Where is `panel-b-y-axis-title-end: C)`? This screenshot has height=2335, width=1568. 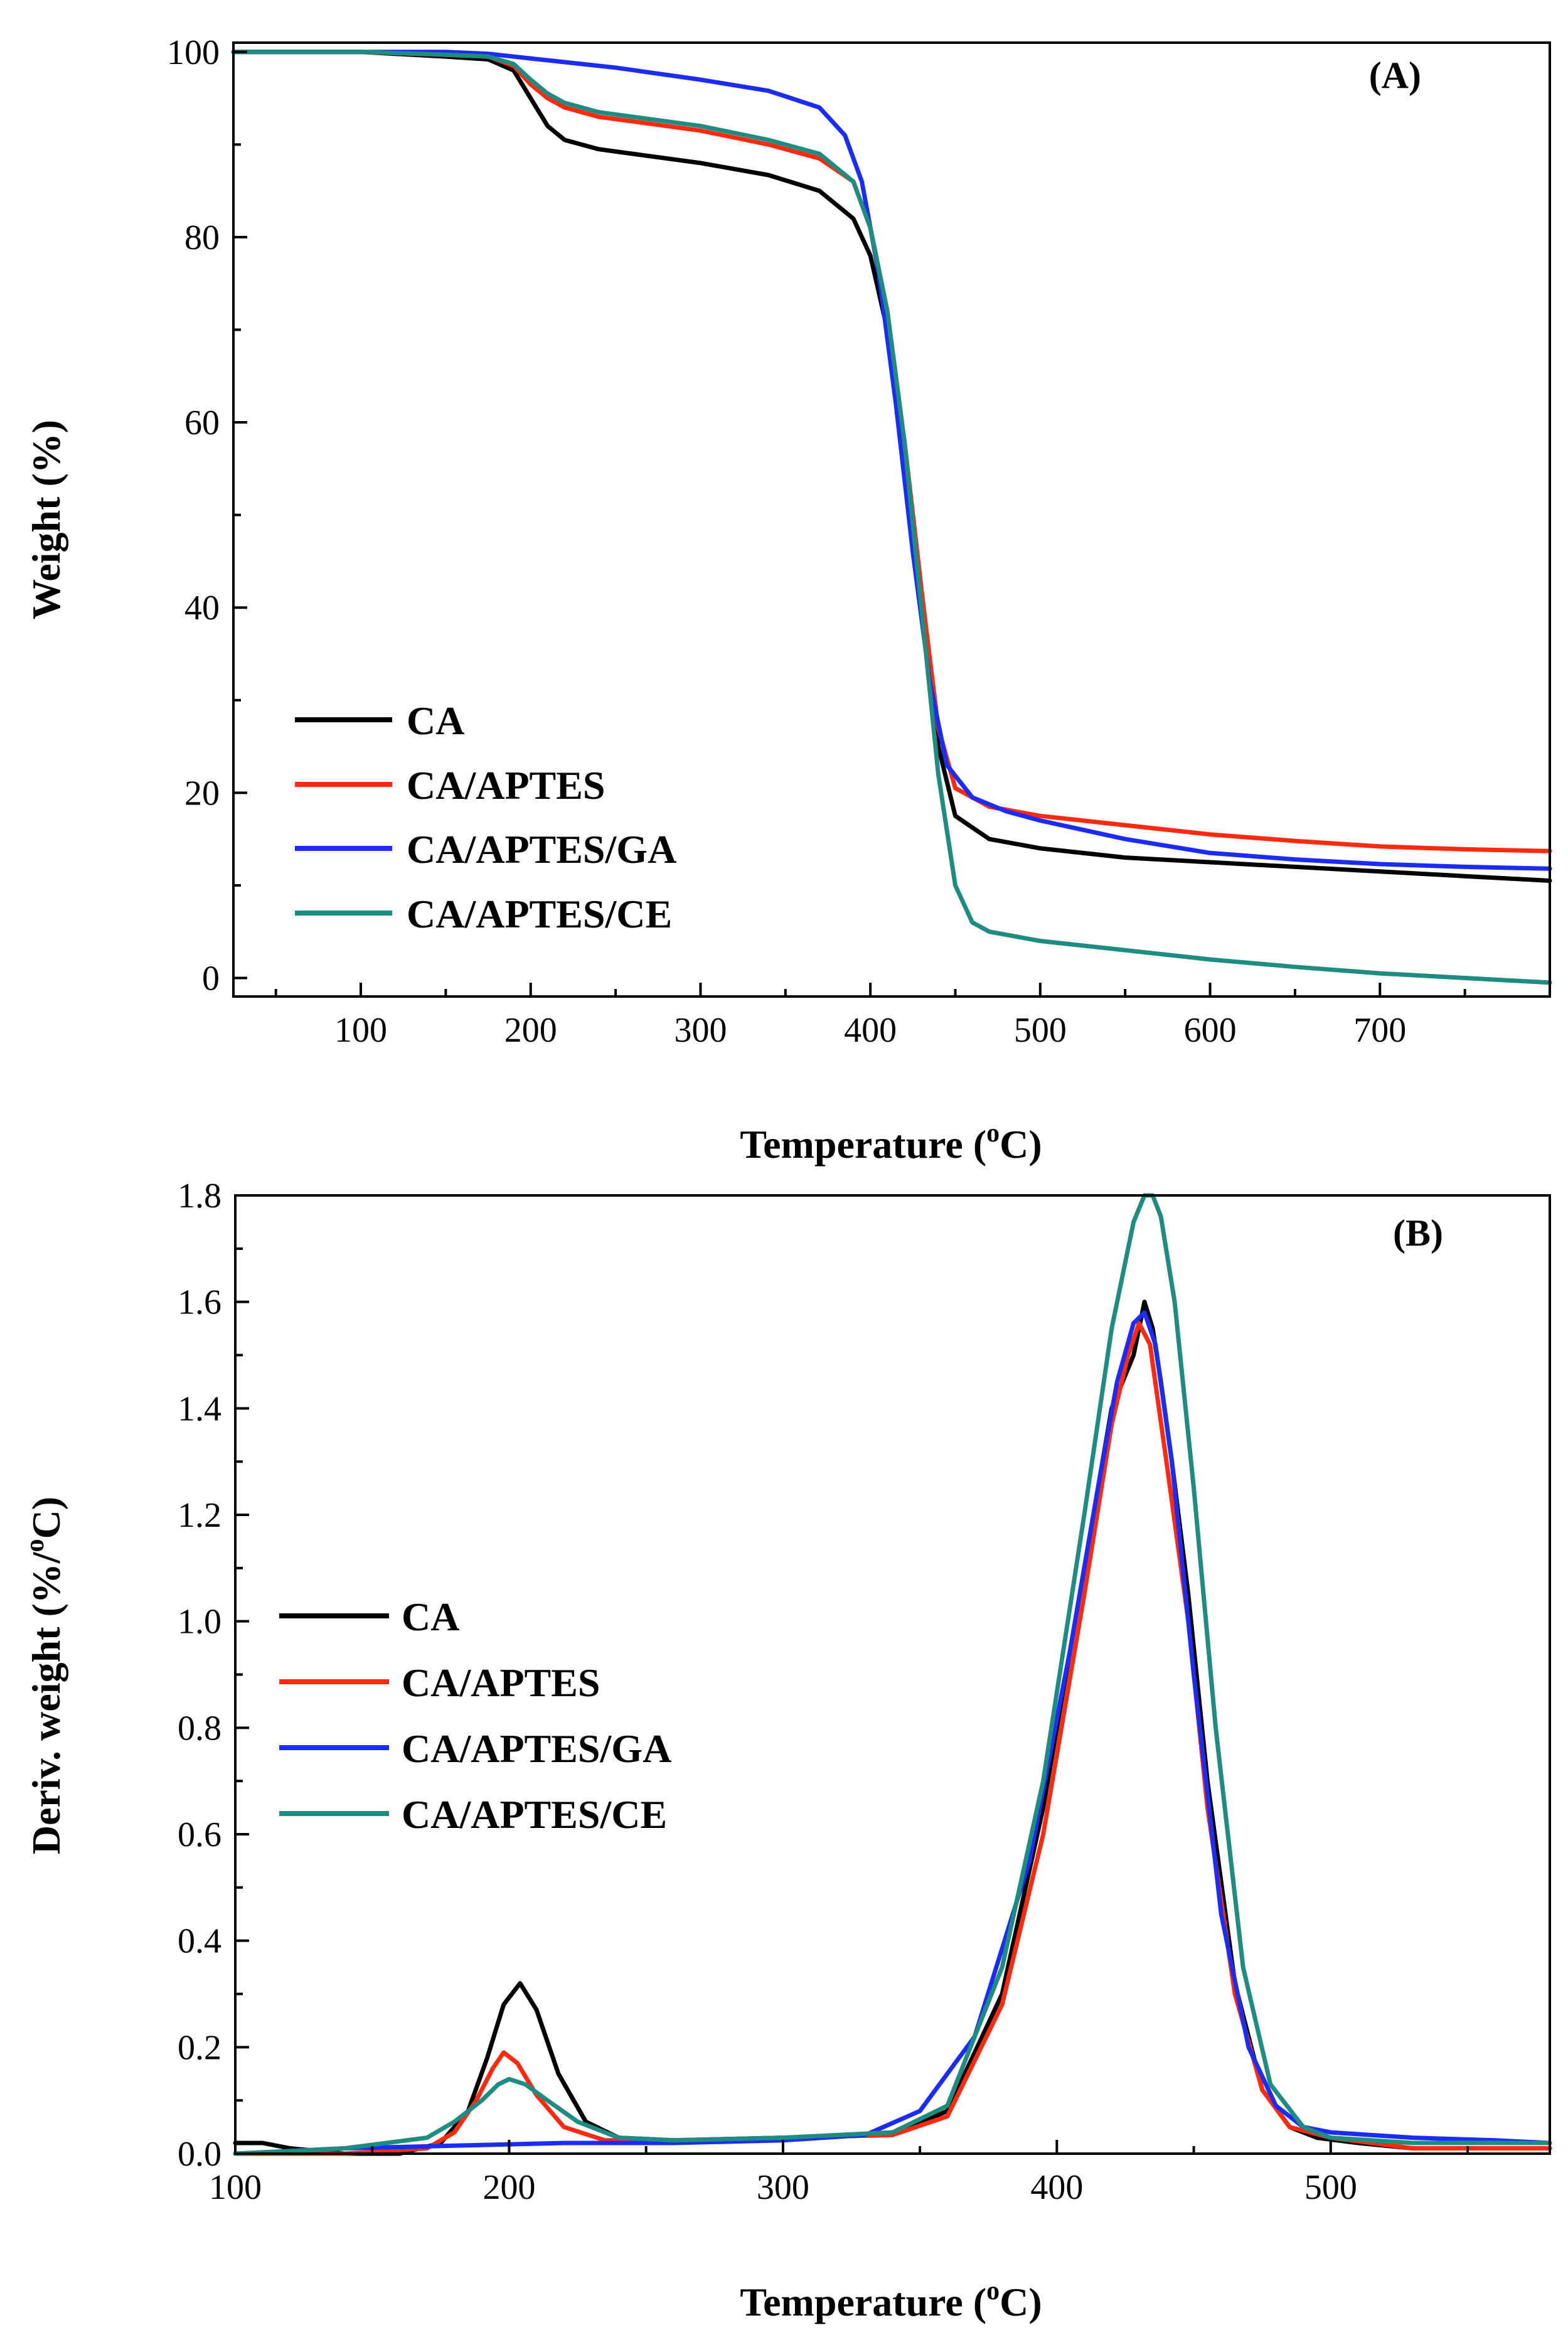 panel-b-y-axis-title-end: C) is located at coordinates (46, 1518).